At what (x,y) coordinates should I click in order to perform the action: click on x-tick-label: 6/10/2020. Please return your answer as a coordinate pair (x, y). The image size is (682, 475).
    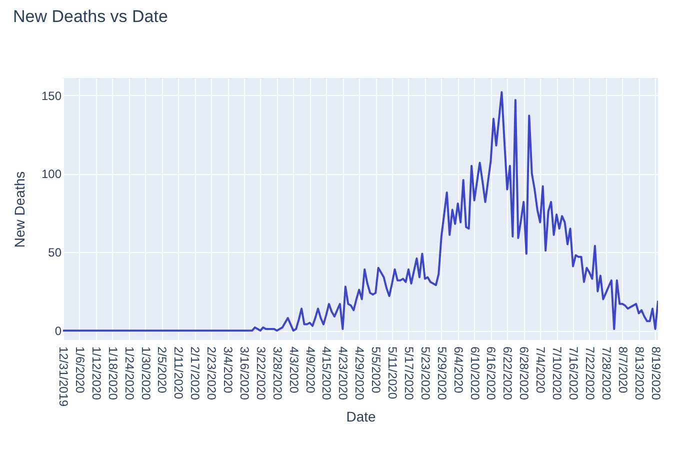
    Looking at the image, I should click on (475, 373).